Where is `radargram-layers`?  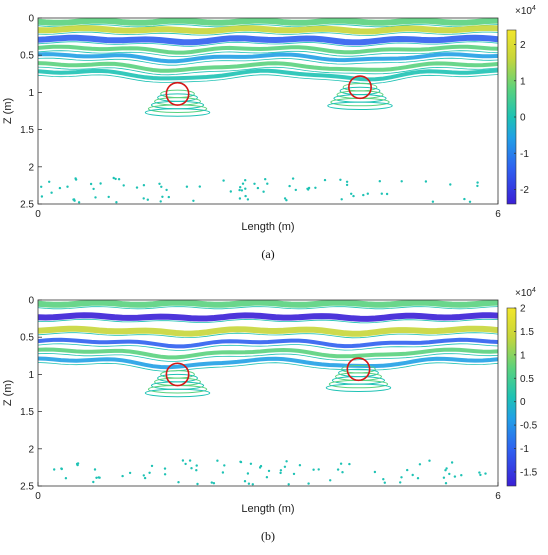
radargram-layers is located at coordinates (268, 349).